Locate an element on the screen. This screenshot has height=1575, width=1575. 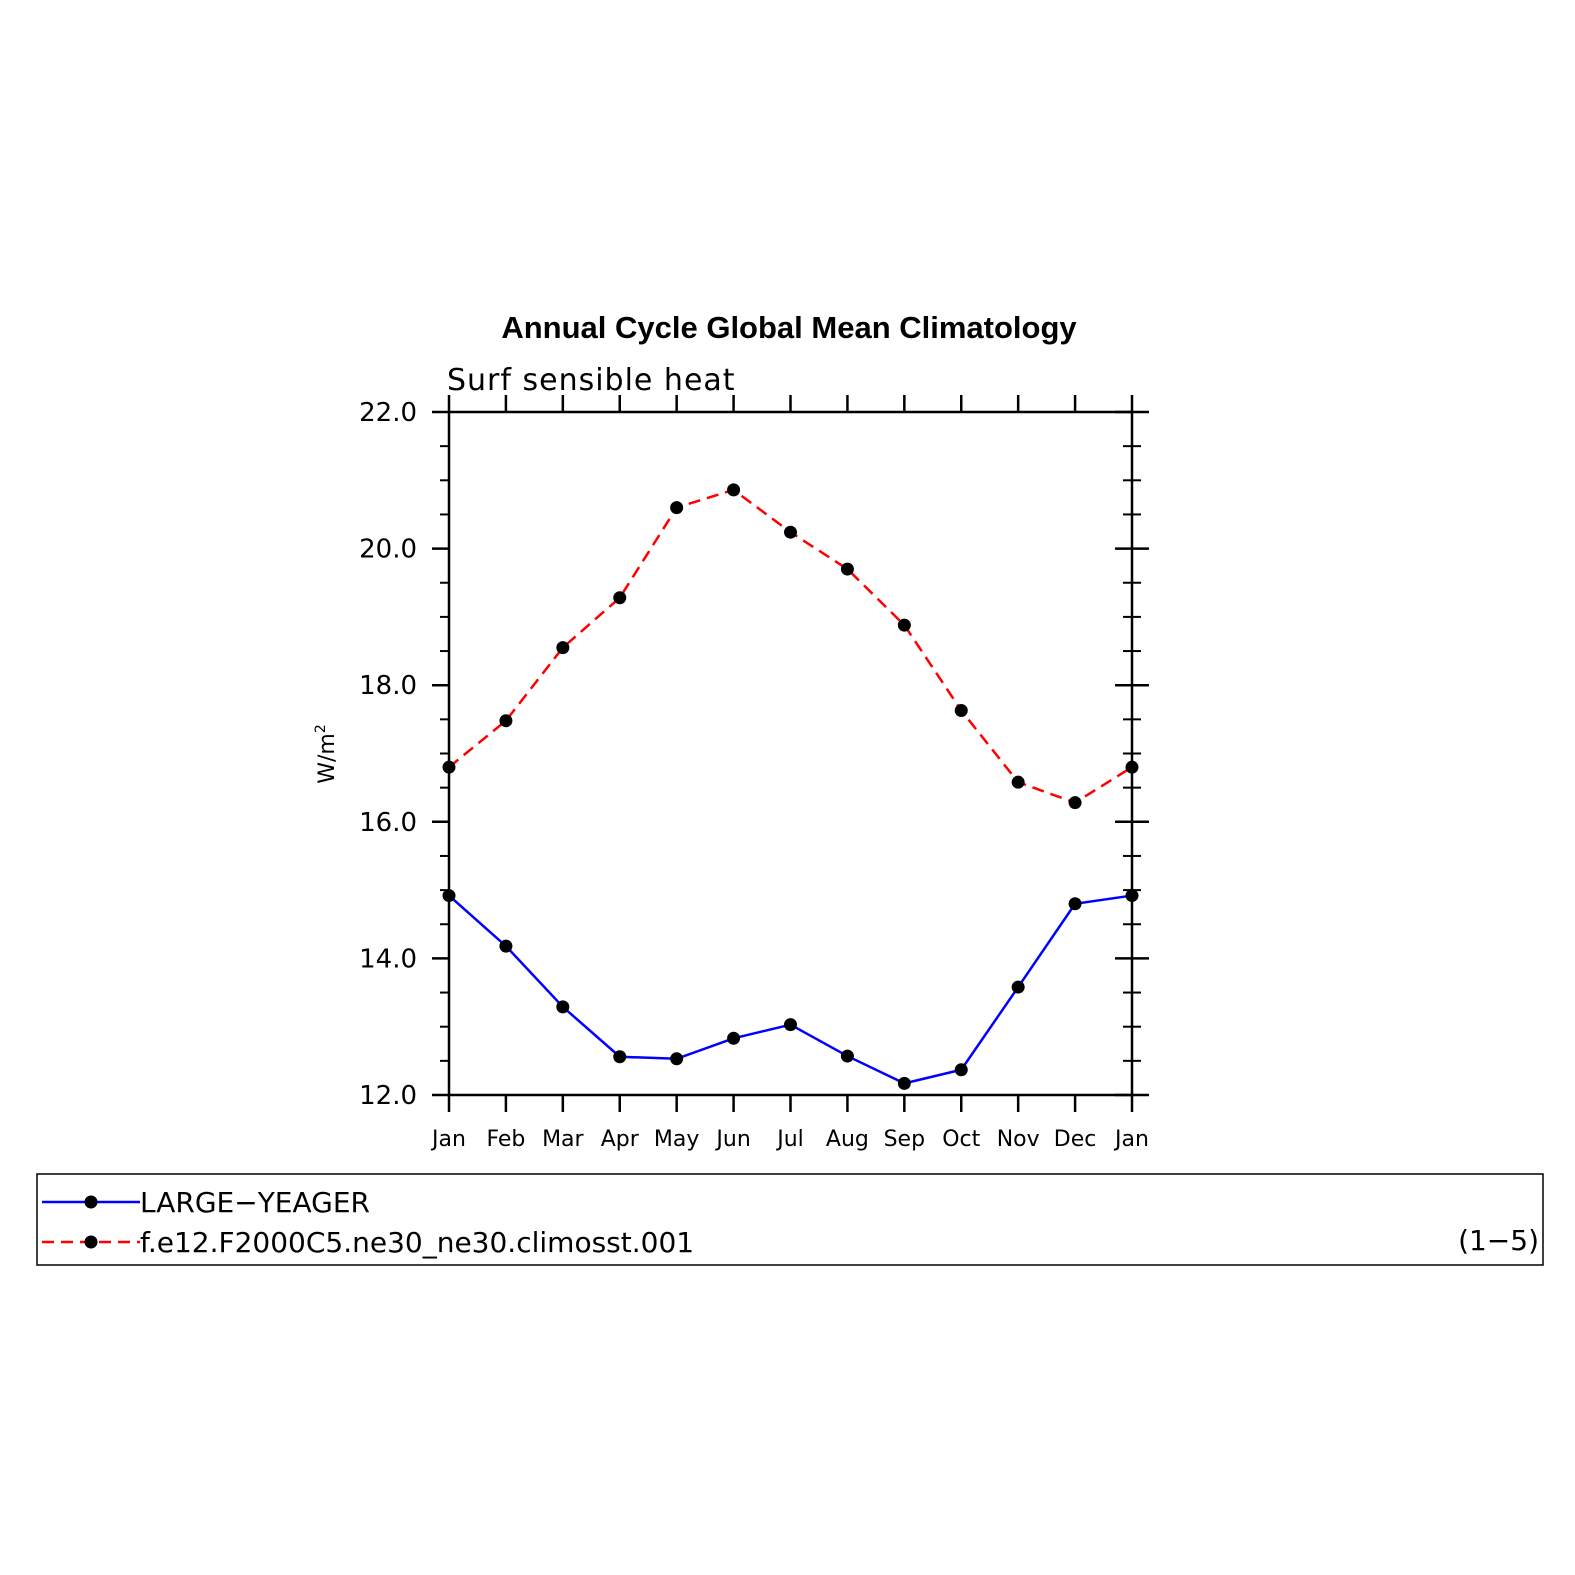
x-tick-labels: Jan Feb Mar Apr May Jun Jul Aug Sep Oct Nov Dec Jan is located at coordinates (789, 1139).